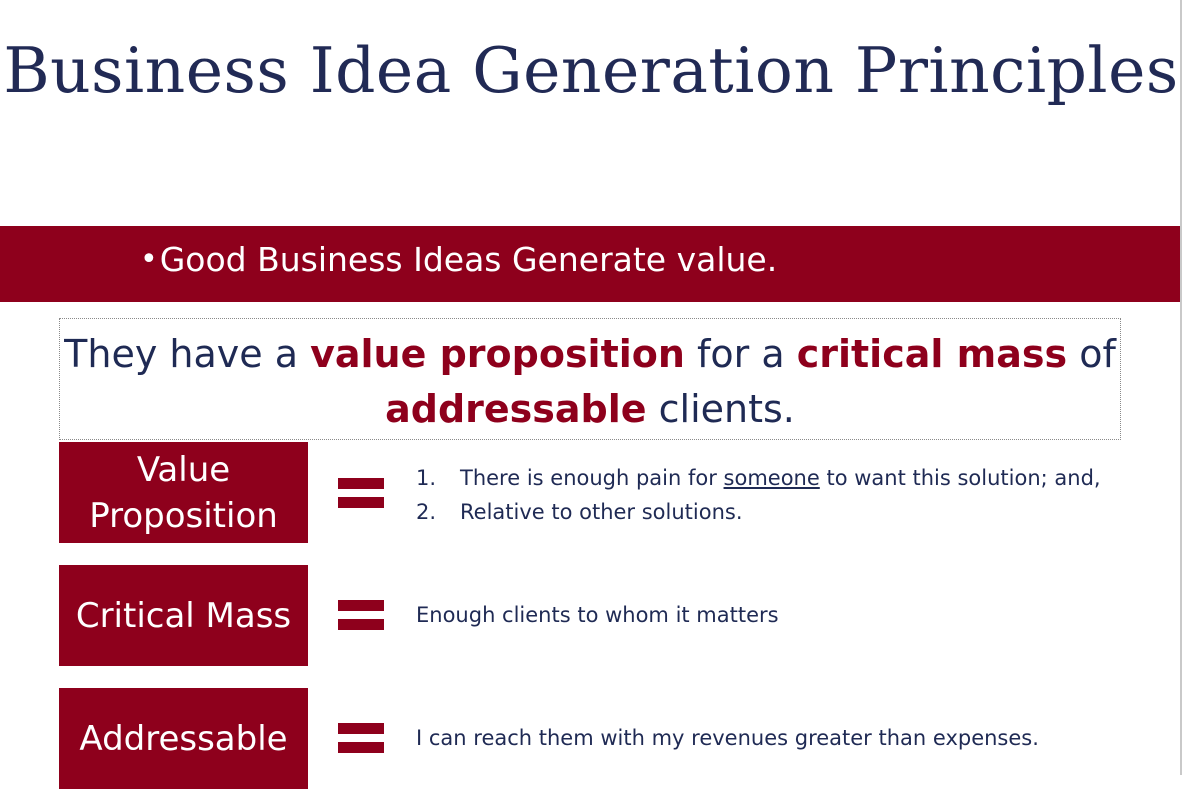 The height and width of the screenshot is (793, 1182). Describe the element at coordinates (758, 512) in the screenshot. I see `list-item: 2. Relative to other solutions.` at that location.